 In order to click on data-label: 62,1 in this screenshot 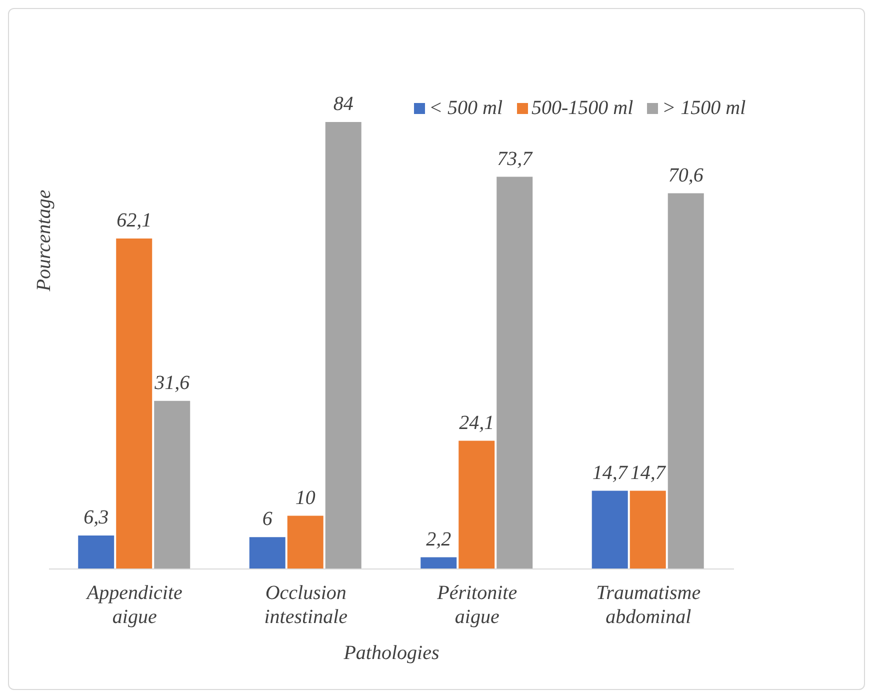, I will do `click(134, 221)`.